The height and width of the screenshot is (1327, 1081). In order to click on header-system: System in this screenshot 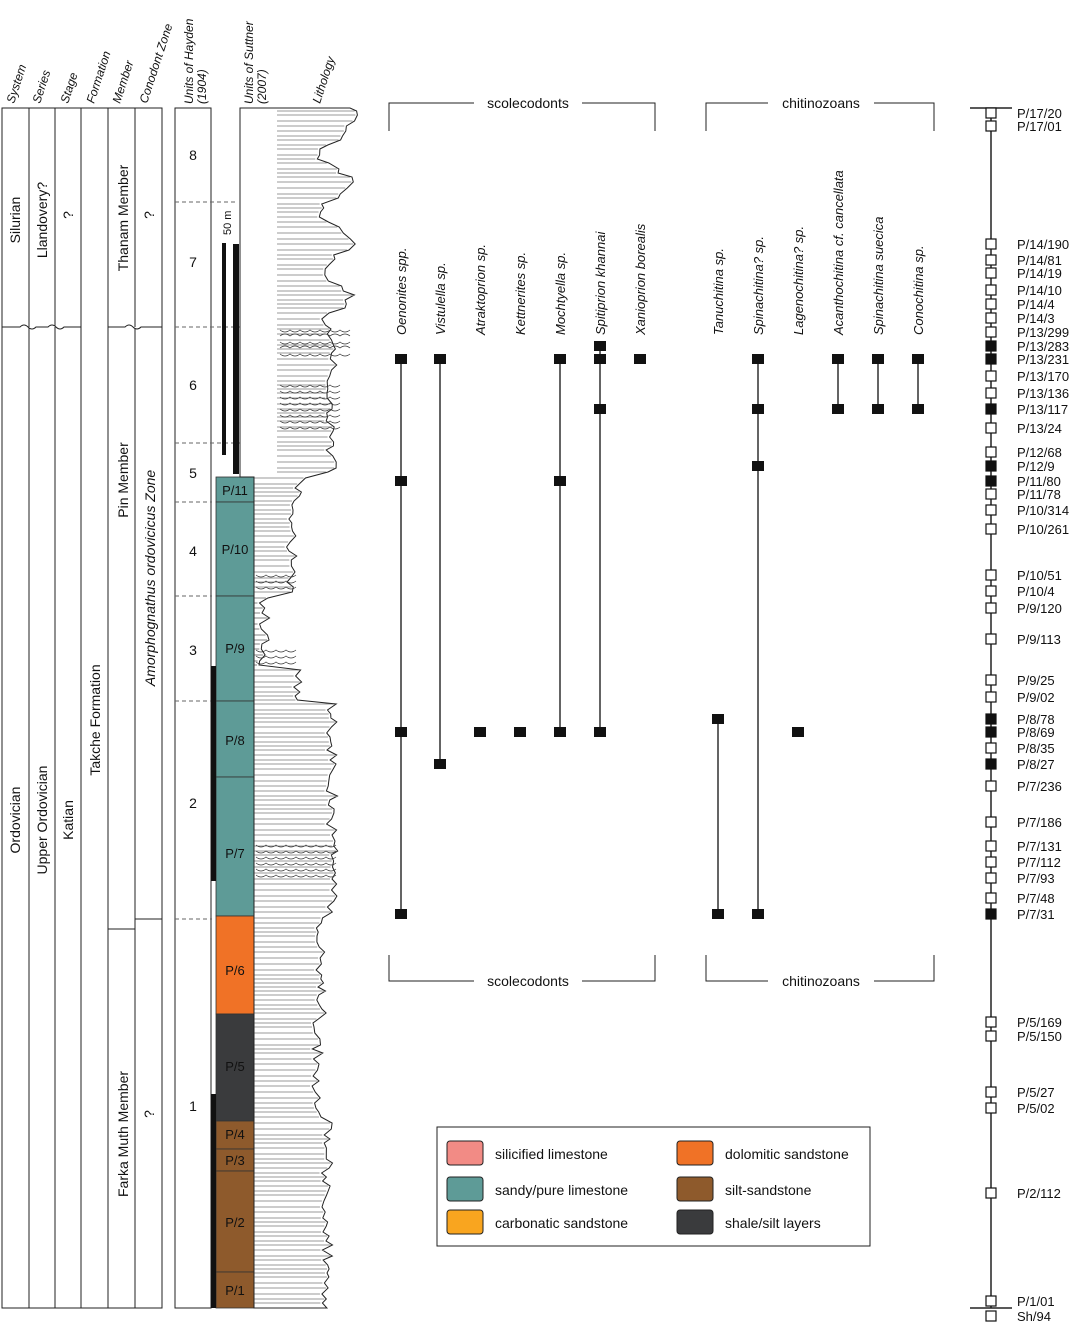, I will do `click(17, 84)`.